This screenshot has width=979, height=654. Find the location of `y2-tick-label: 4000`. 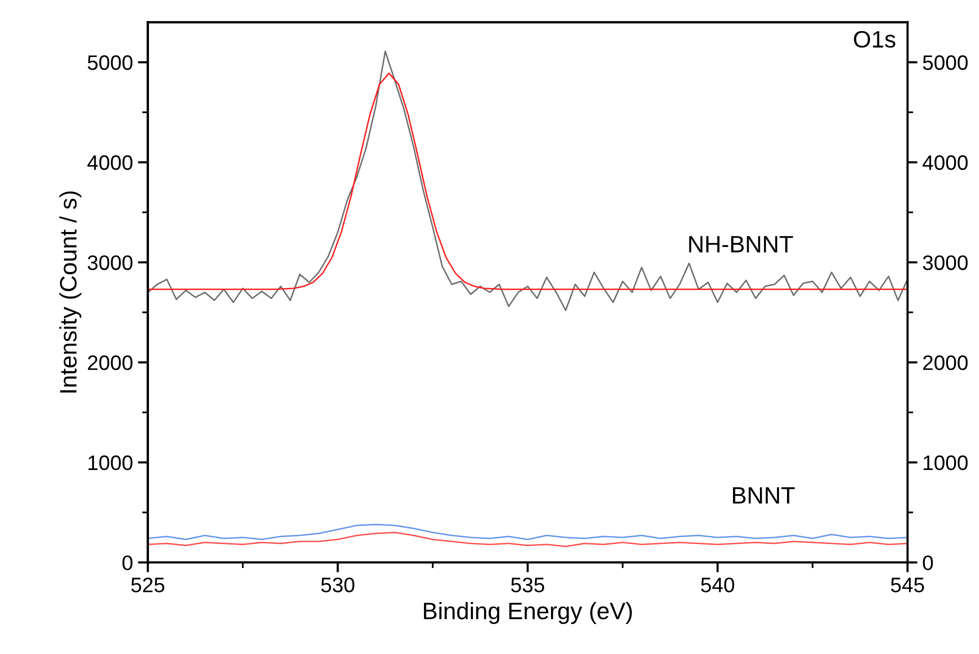

y2-tick-label: 4000 is located at coordinates (945, 162).